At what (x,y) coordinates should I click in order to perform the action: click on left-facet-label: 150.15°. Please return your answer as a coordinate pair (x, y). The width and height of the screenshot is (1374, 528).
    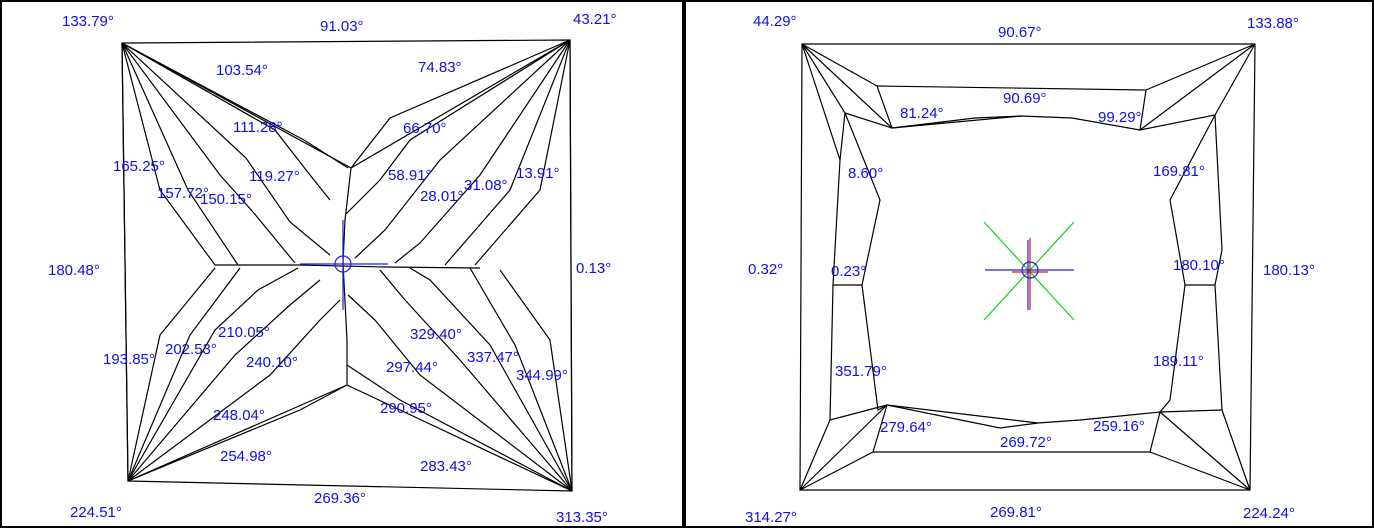
    Looking at the image, I should click on (226, 199).